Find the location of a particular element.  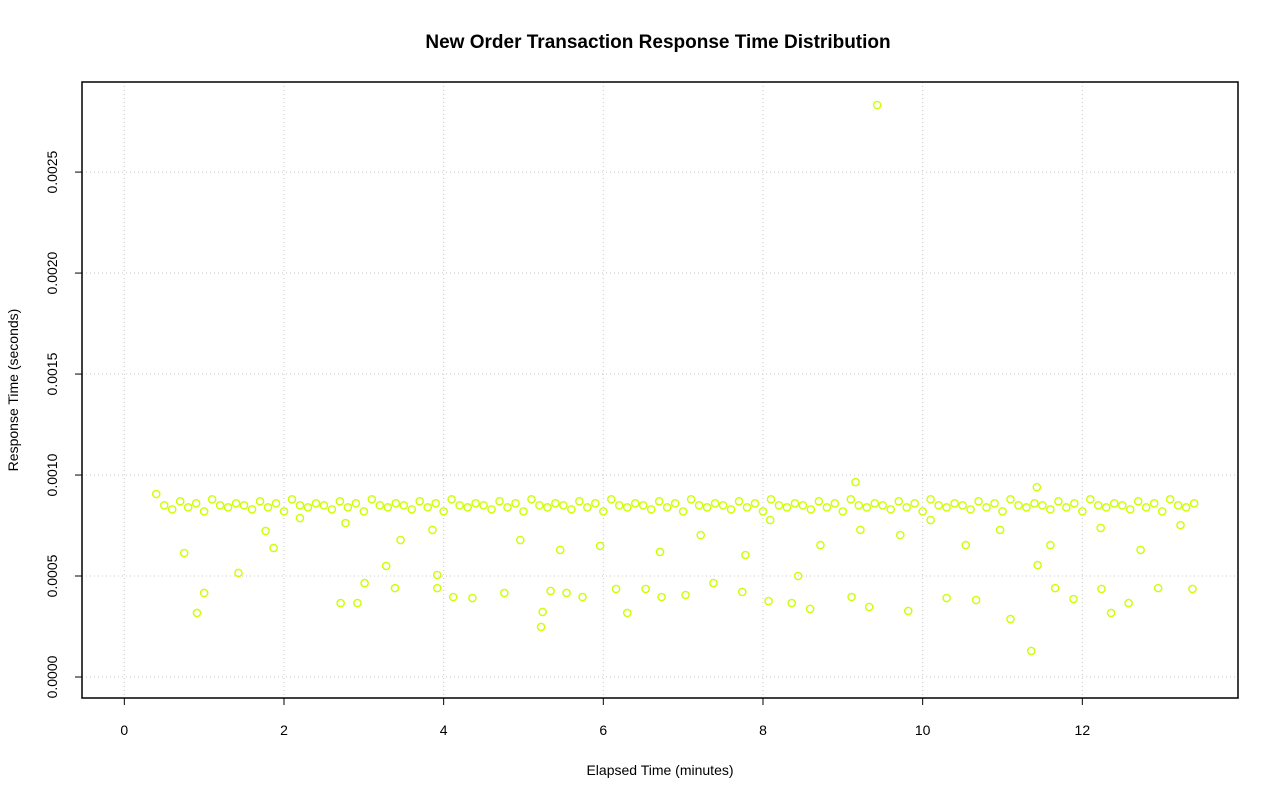

y-tick-label: 0.0000 is located at coordinates (52, 676).